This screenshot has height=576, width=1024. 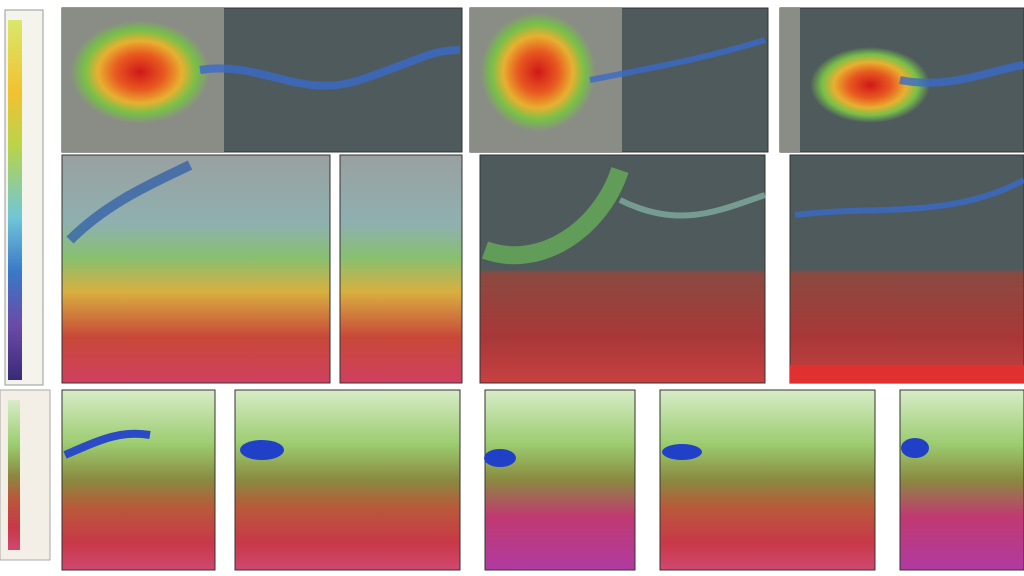 I want to click on legend-swatch, so click(x=14, y=475).